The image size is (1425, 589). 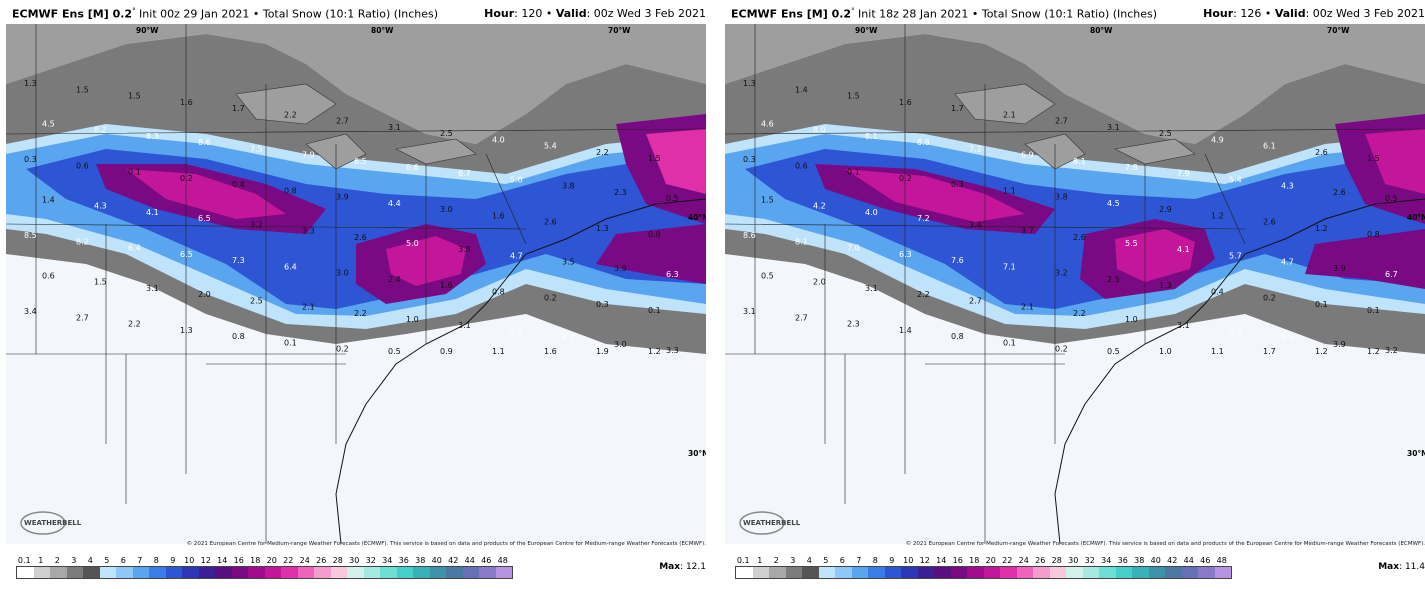 What do you see at coordinates (1218, 13) in the screenshot?
I see `hour-label: Hour` at bounding box center [1218, 13].